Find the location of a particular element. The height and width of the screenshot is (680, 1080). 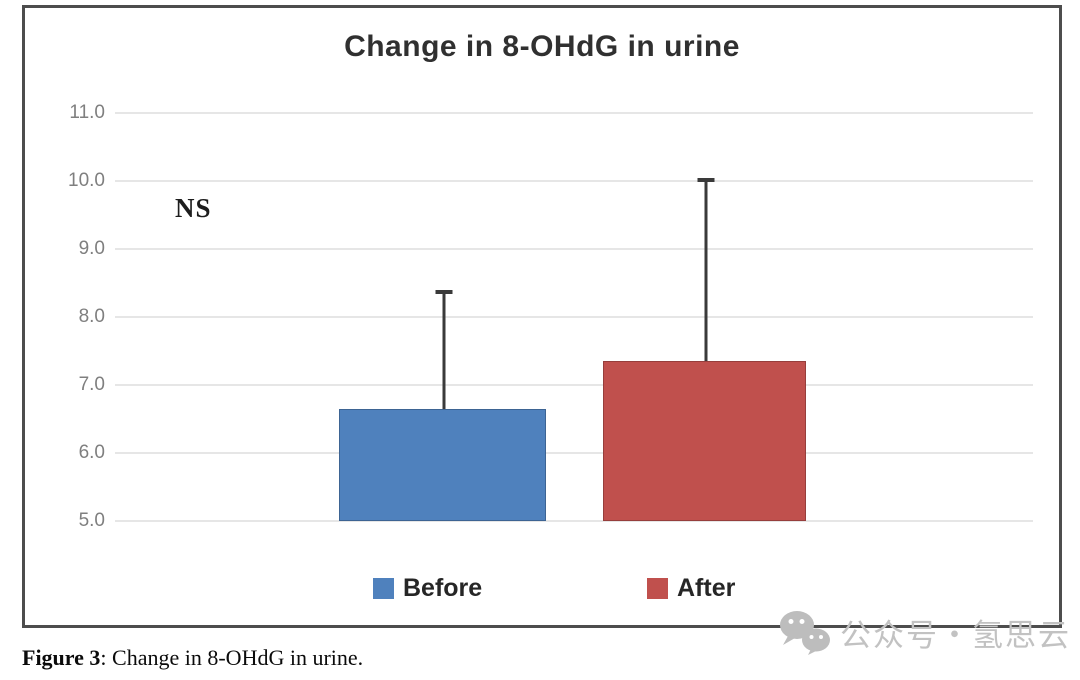

error-bar-before is located at coordinates (443, 349).